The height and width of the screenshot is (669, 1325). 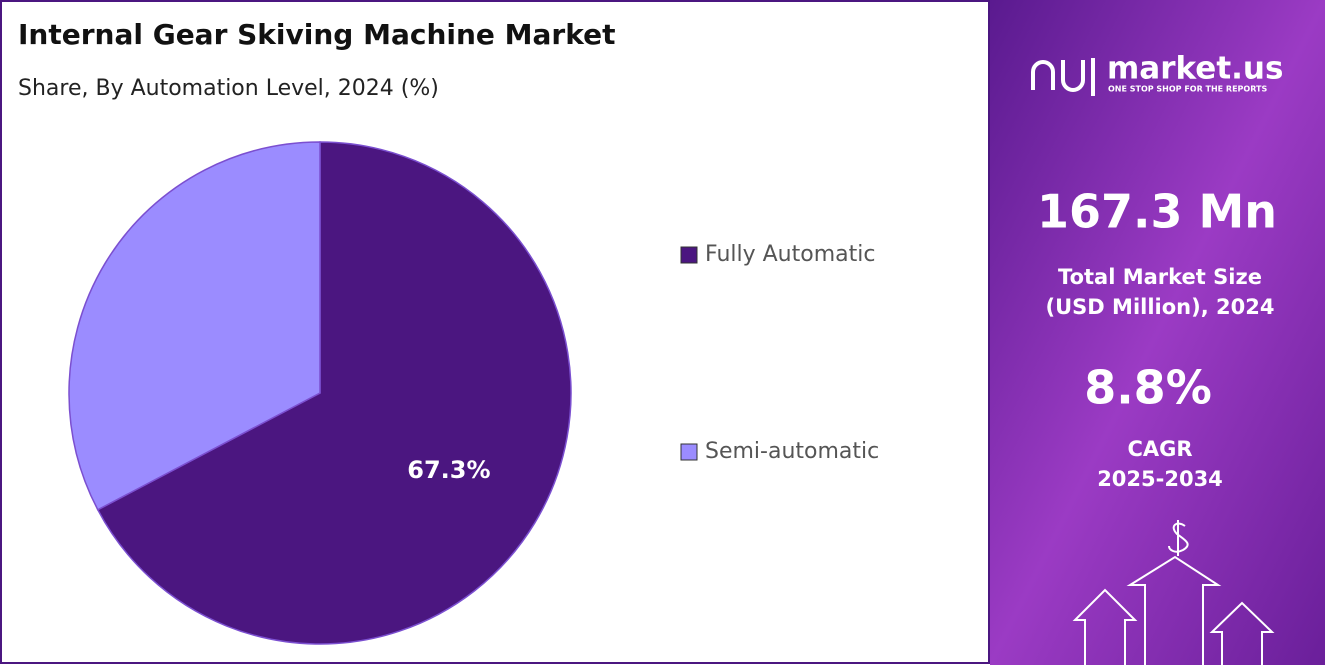 I want to click on market-size-label: (USD Million), 2024, so click(x=1160, y=307).